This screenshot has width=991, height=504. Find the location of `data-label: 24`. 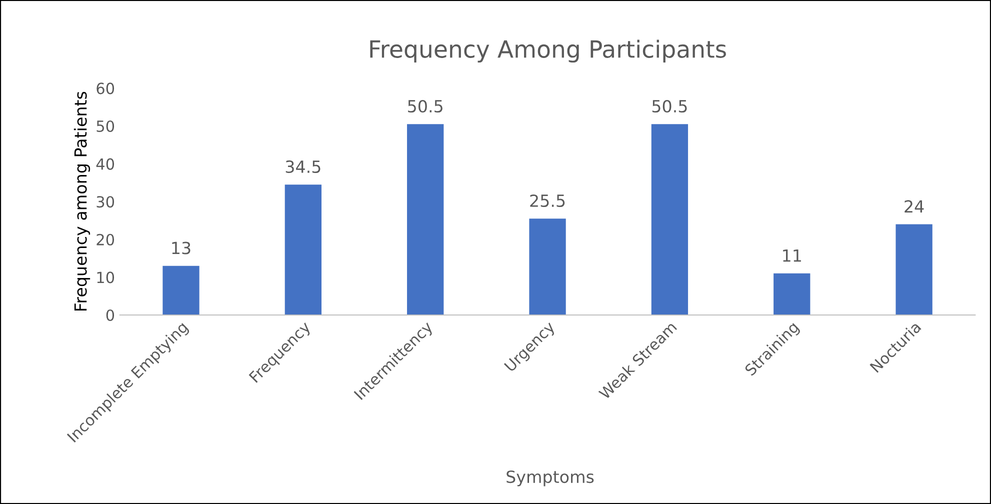

data-label: 24 is located at coordinates (914, 206).